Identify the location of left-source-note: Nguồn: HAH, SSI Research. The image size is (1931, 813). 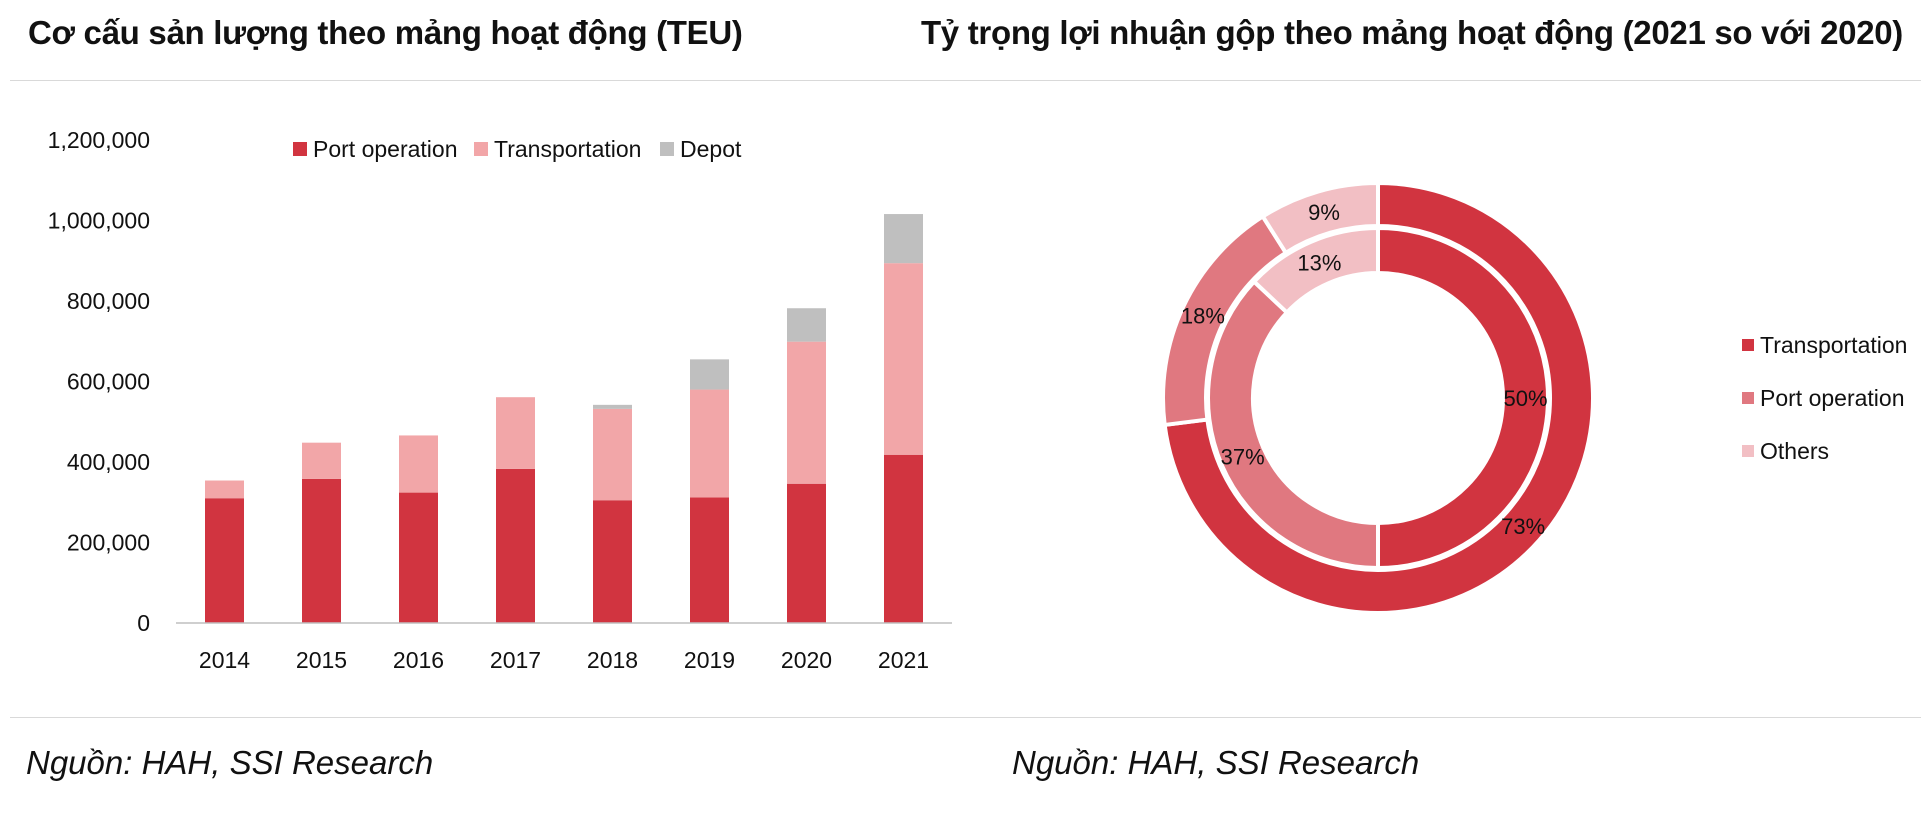
(230, 762).